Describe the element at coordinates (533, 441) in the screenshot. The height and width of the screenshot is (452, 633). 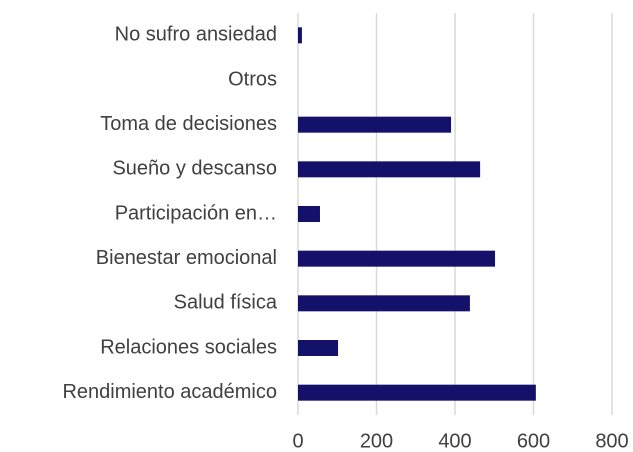
I see `x-tick-label: 600` at that location.